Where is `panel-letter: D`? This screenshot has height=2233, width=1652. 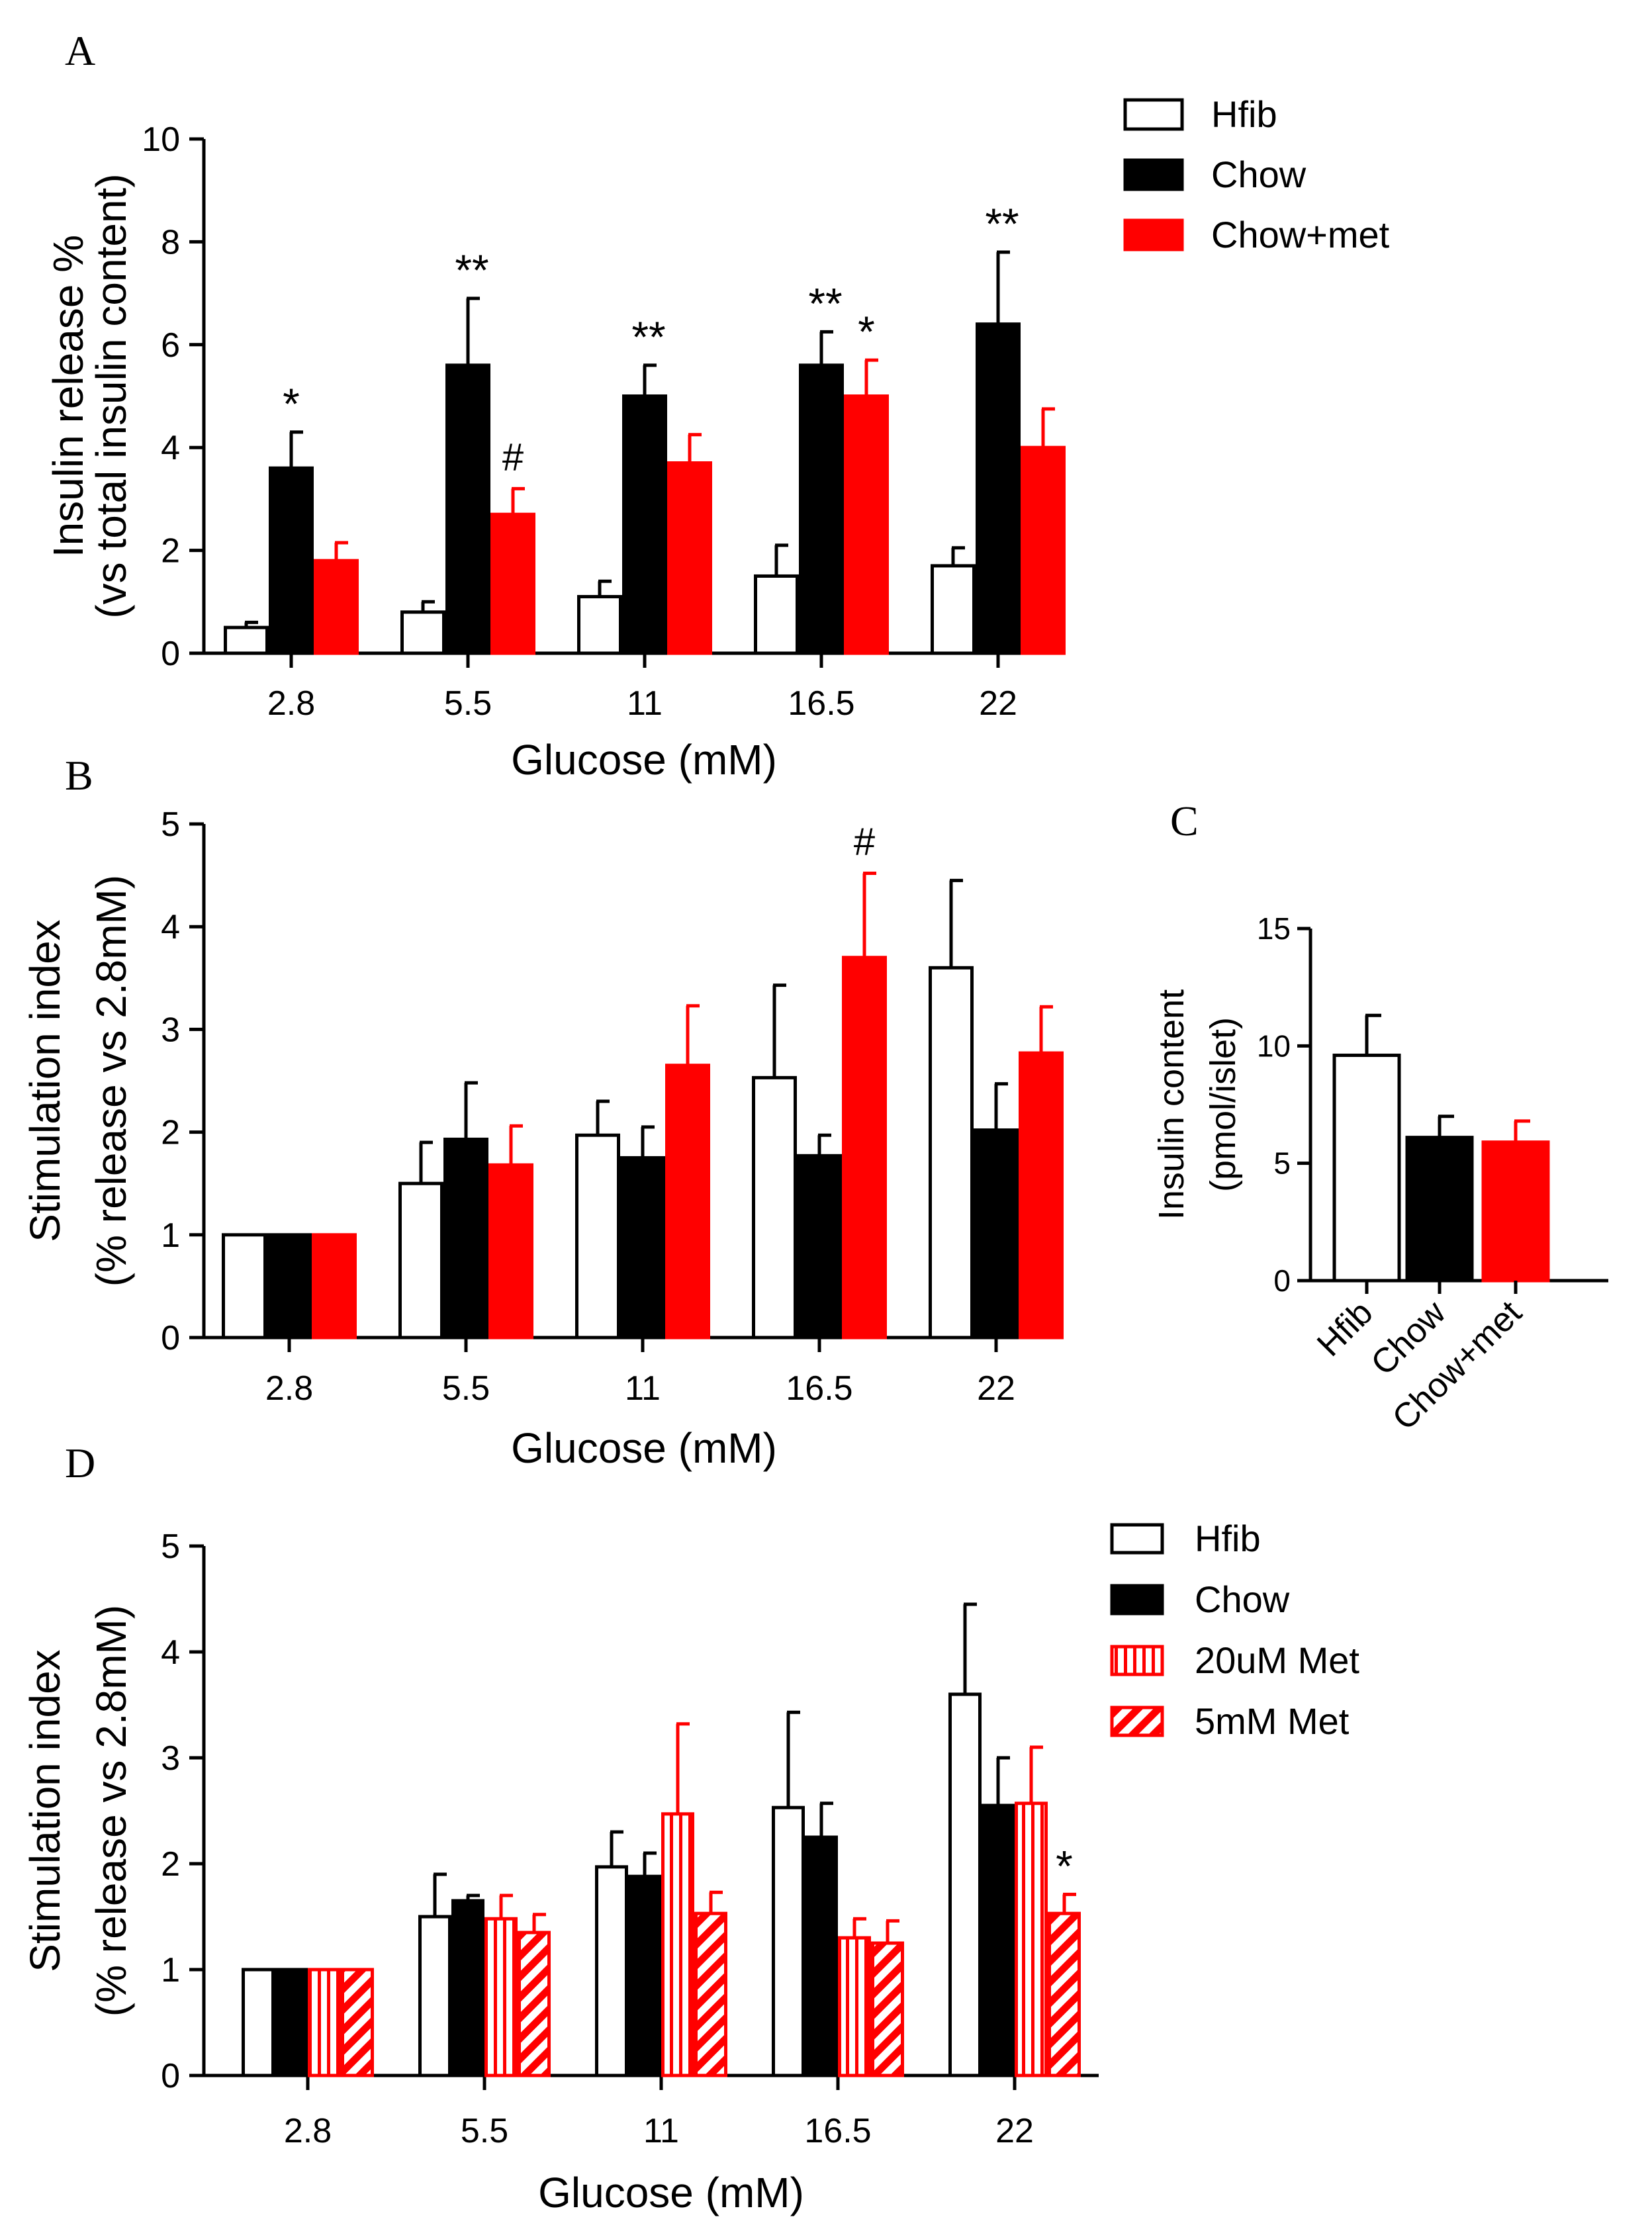
panel-letter: D is located at coordinates (80, 1462).